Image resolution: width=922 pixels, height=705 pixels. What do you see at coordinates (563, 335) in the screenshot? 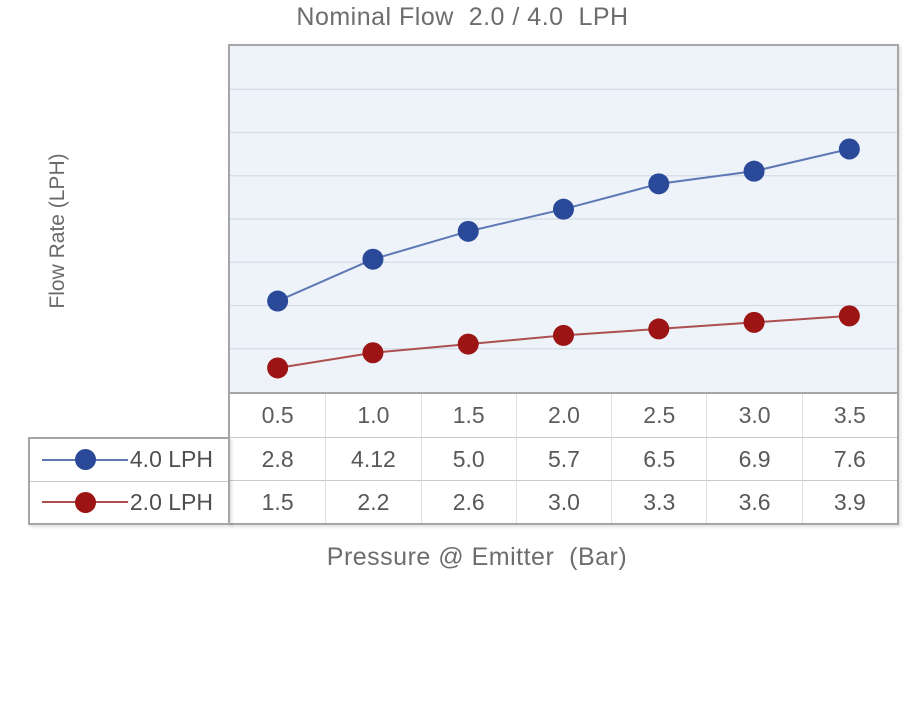
I see `data-point-2-0-lph-2.0` at bounding box center [563, 335].